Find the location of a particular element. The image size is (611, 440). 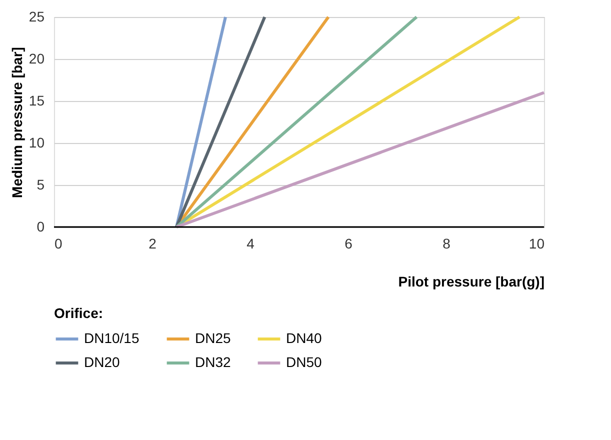

x-tick-label: 6 is located at coordinates (348, 244).